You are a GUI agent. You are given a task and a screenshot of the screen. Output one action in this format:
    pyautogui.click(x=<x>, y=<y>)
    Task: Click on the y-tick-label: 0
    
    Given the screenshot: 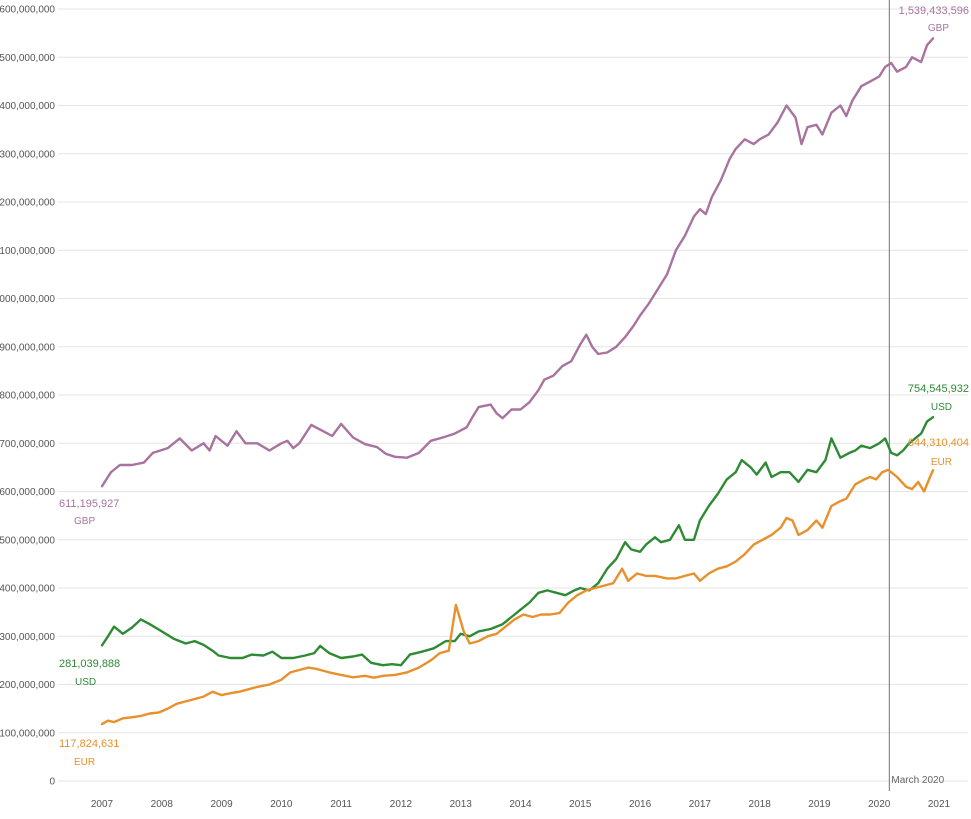 What is the action you would take?
    pyautogui.click(x=52, y=782)
    